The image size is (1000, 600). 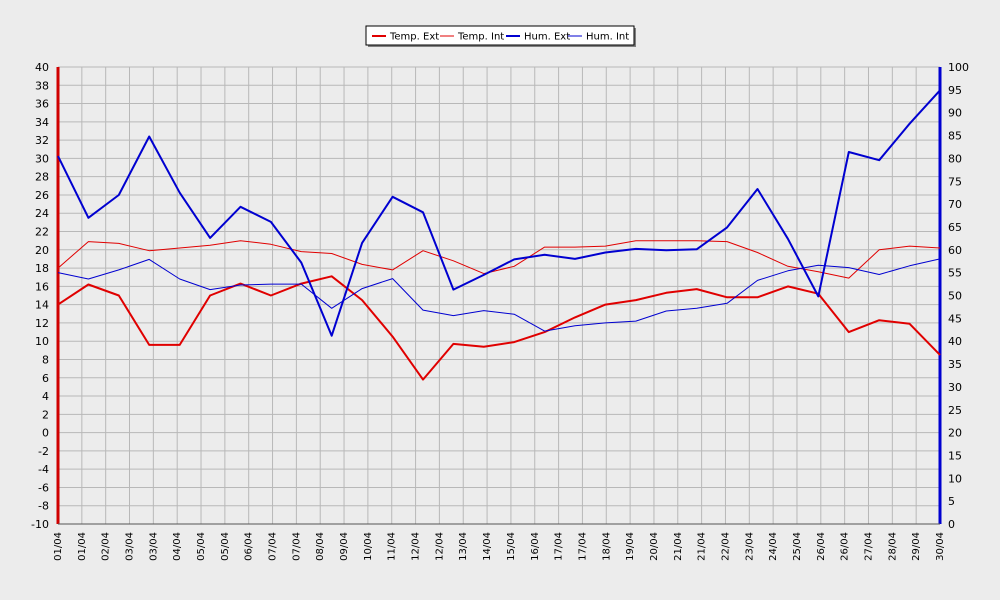 What do you see at coordinates (955, 341) in the screenshot?
I see `right-tick-label: 40` at bounding box center [955, 341].